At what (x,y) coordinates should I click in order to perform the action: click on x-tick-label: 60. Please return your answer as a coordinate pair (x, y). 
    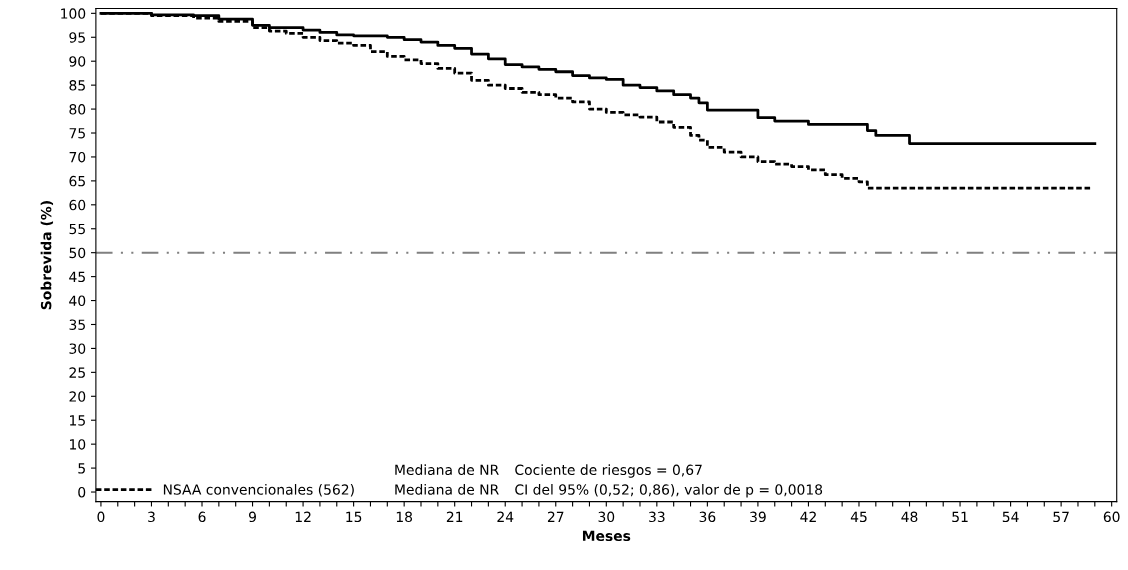
    Looking at the image, I should click on (1111, 517).